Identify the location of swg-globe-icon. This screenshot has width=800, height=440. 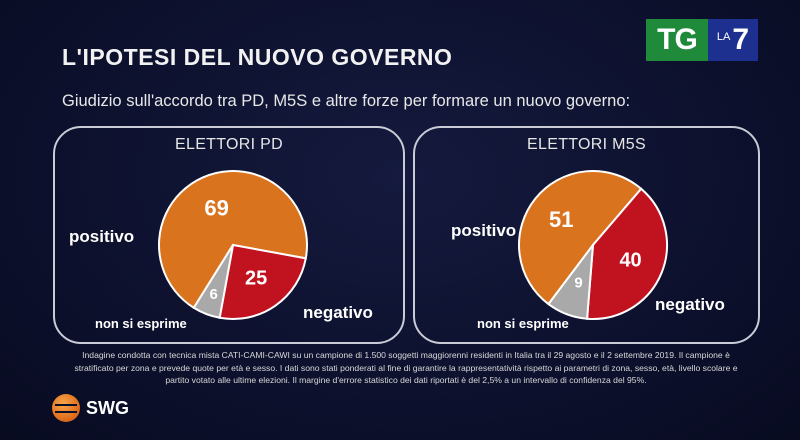
(66, 408).